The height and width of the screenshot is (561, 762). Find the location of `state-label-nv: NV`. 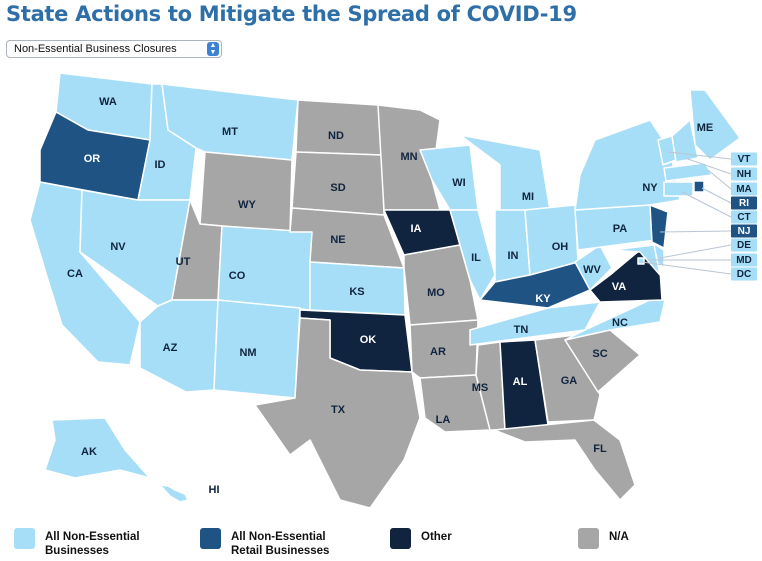

state-label-nv: NV is located at coordinates (118, 247).